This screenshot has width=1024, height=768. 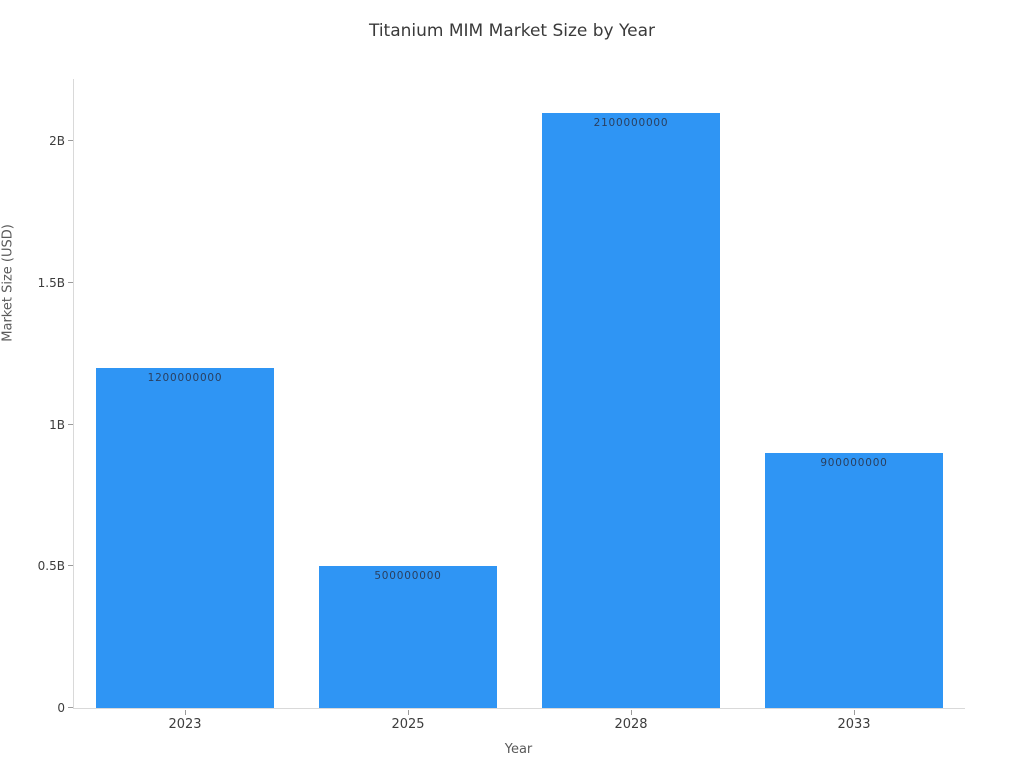 I want to click on bar-2033: 900000000, so click(x=854, y=580).